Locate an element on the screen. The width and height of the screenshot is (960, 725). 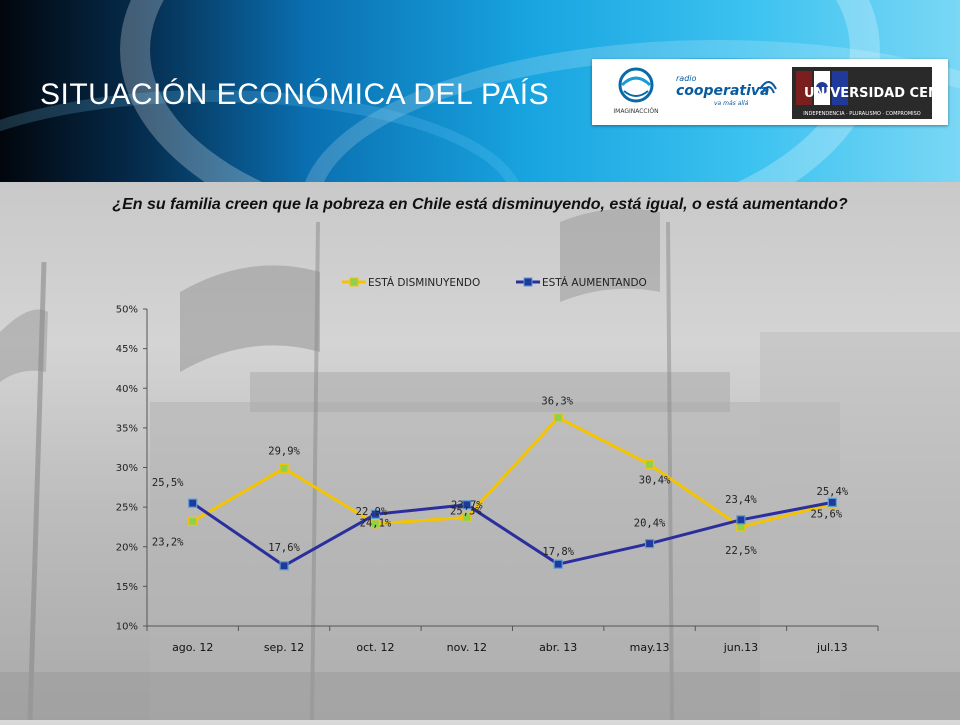
svg-text: IMAGINACCIÓN is located at coordinates (635, 111).